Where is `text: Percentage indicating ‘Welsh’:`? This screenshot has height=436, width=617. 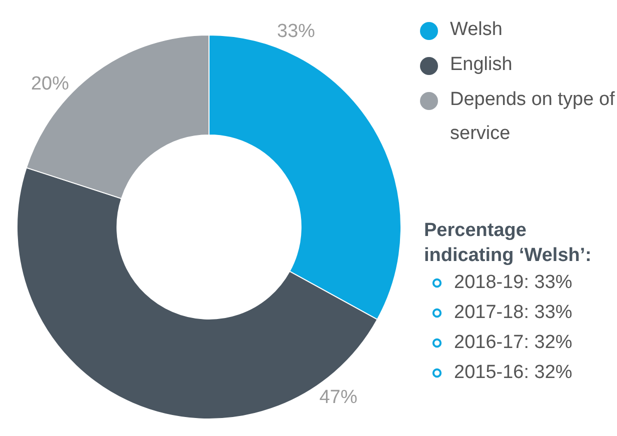 text: Percentage indicating ‘Welsh’: is located at coordinates (508, 243).